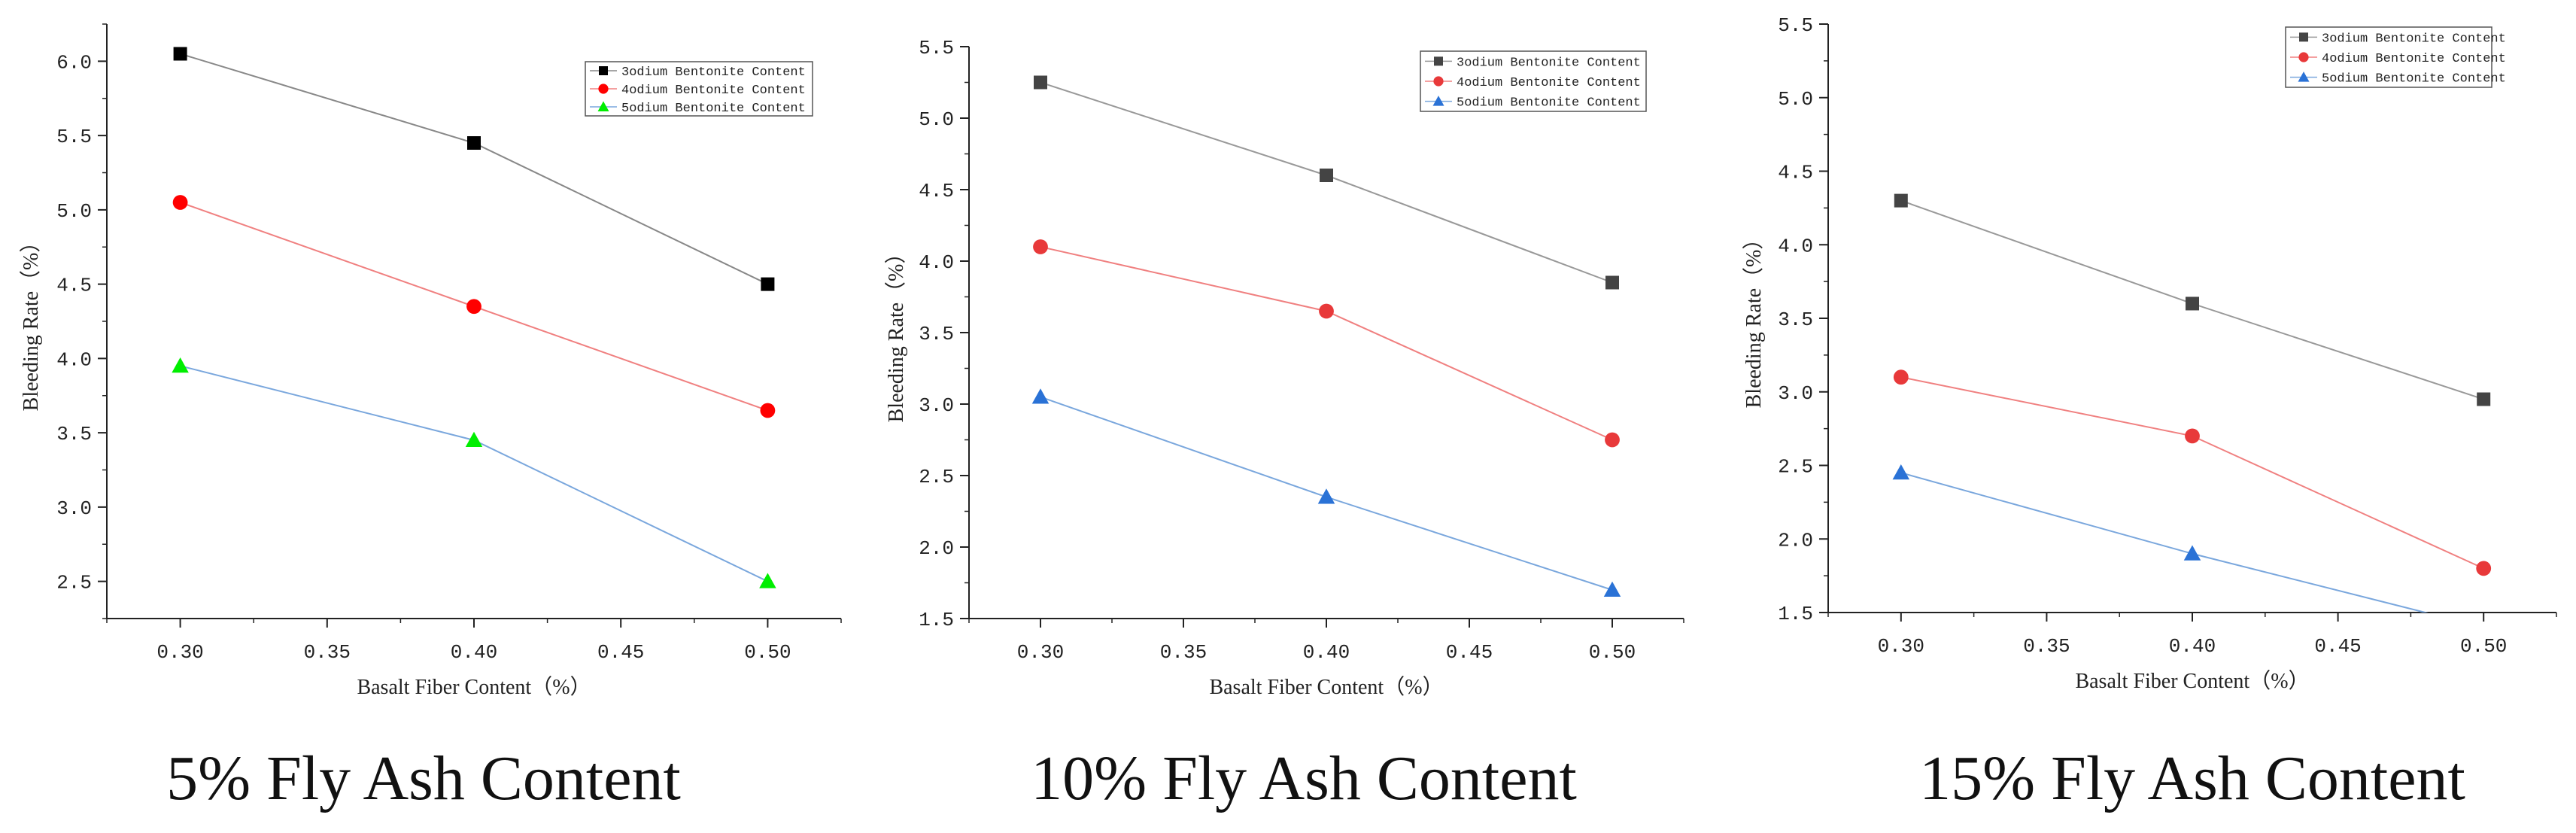  What do you see at coordinates (1304, 778) in the screenshot?
I see `panel-caption: 10% Fly Ash Content` at bounding box center [1304, 778].